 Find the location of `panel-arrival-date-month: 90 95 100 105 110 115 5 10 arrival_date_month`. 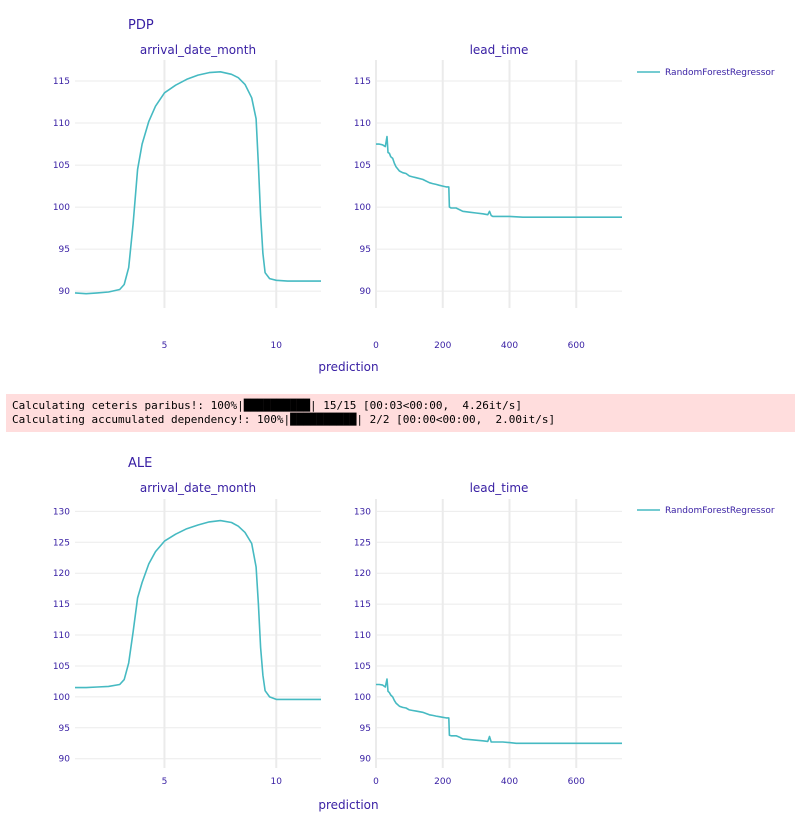

panel-arrival-date-month: 90 95 100 105 110 115 5 10 arrival_date_month is located at coordinates (187, 197).